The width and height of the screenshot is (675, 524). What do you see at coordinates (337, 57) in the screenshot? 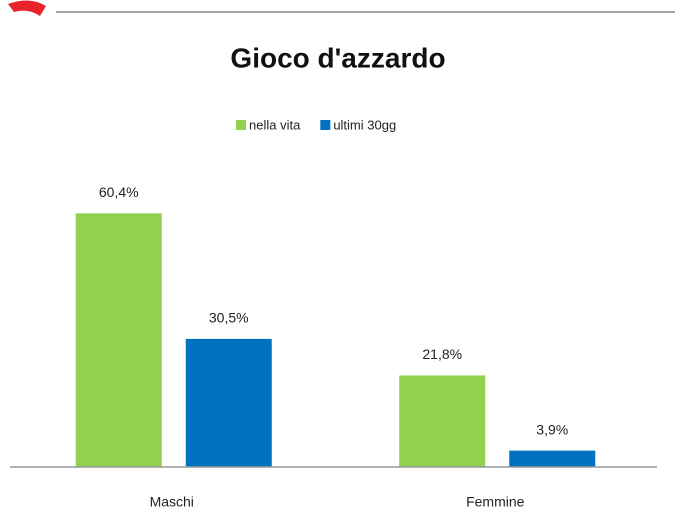
I see `chart-title: Gioco d'azzardo` at bounding box center [337, 57].